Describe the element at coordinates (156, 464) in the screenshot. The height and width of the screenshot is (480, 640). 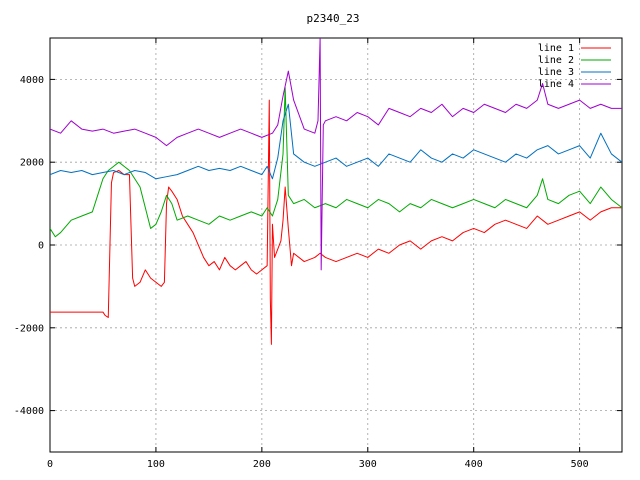
I see `x-tick-label: 100` at that location.